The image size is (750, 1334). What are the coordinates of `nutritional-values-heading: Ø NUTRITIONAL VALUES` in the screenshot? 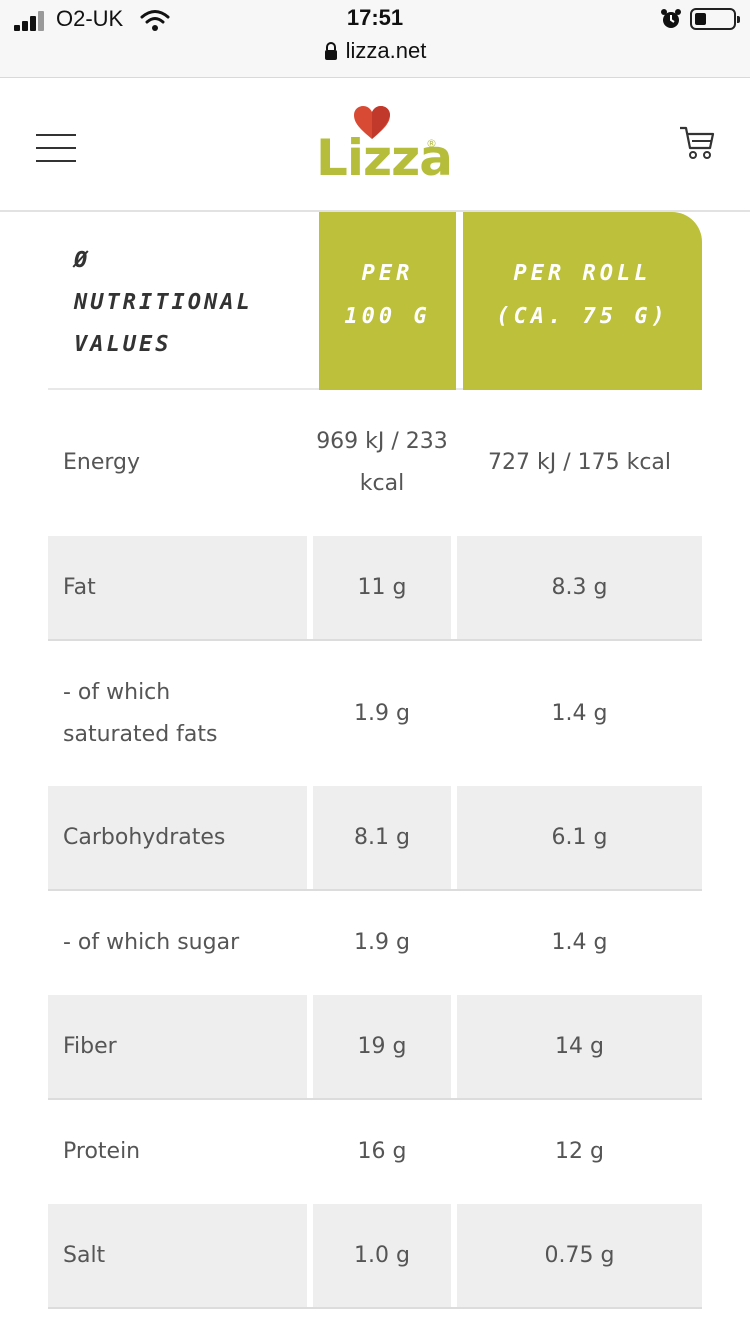 It's located at (199, 303).